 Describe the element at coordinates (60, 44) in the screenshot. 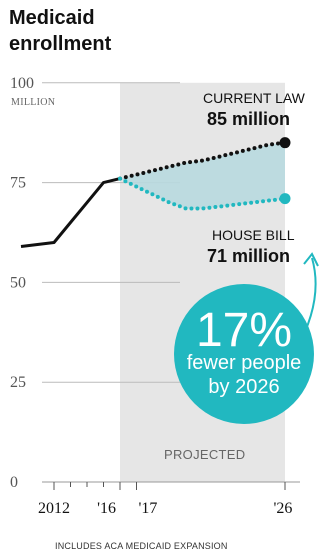

I see `chart-title-line2: enrollment` at that location.